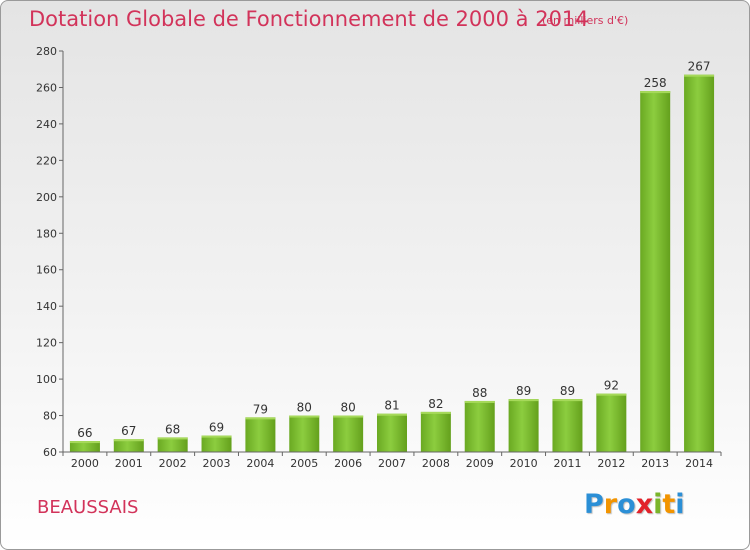  Describe the element at coordinates (128, 431) in the screenshot. I see `bar-value-label: 67` at that location.